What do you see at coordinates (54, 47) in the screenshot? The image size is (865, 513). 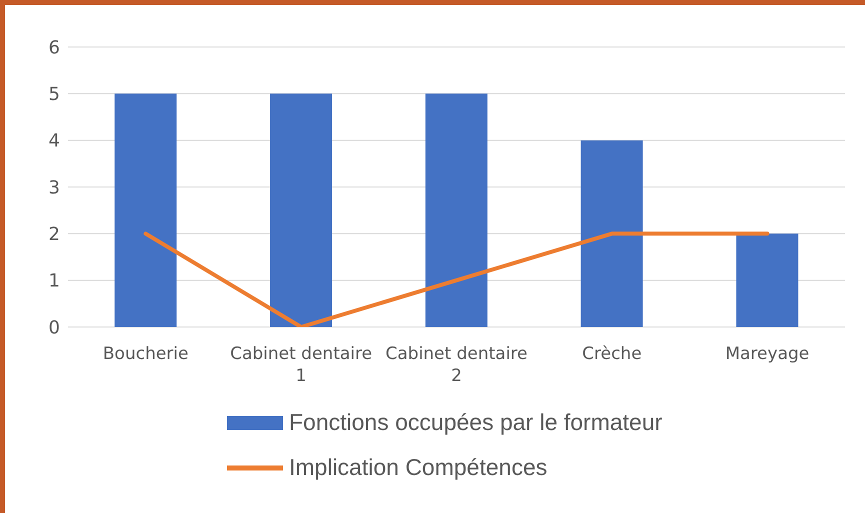 I see `y-tick-label: 6` at bounding box center [54, 47].